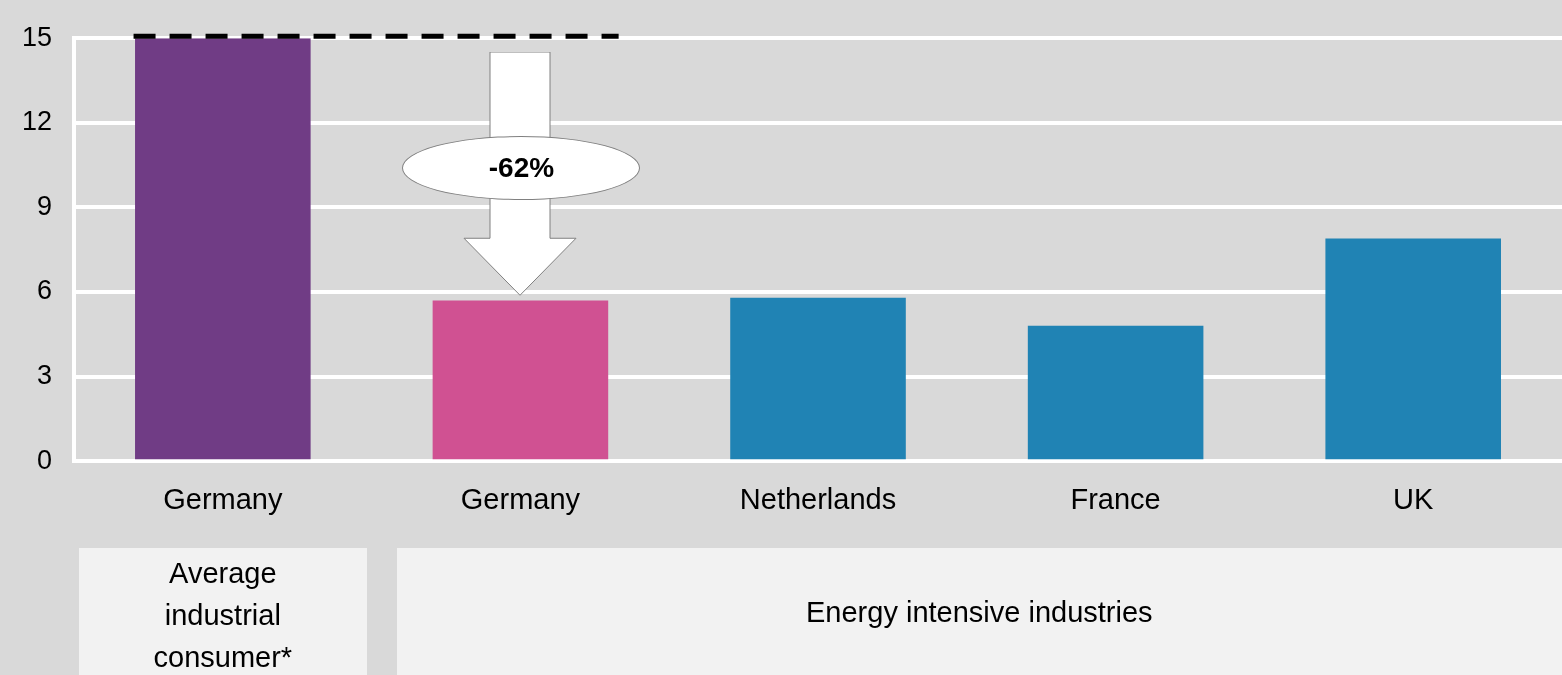  I want to click on text: Average industrial consumer*, so click(223, 611).